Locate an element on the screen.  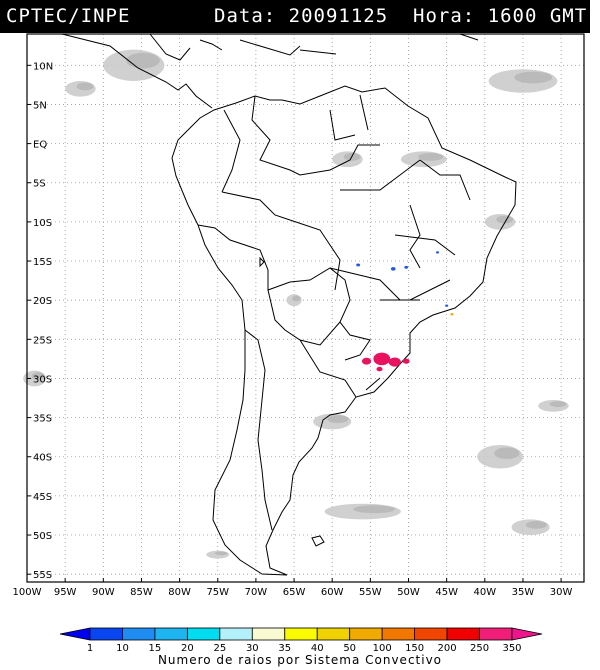
lon-tick-label: 50W is located at coordinates (408, 592).